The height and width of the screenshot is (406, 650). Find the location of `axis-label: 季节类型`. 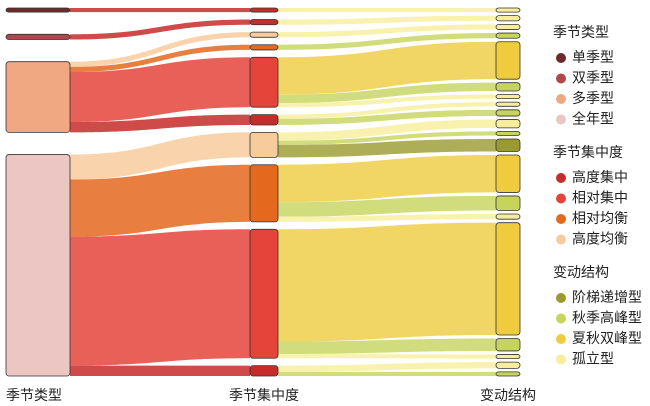

axis-label: 季节类型 is located at coordinates (34, 396).